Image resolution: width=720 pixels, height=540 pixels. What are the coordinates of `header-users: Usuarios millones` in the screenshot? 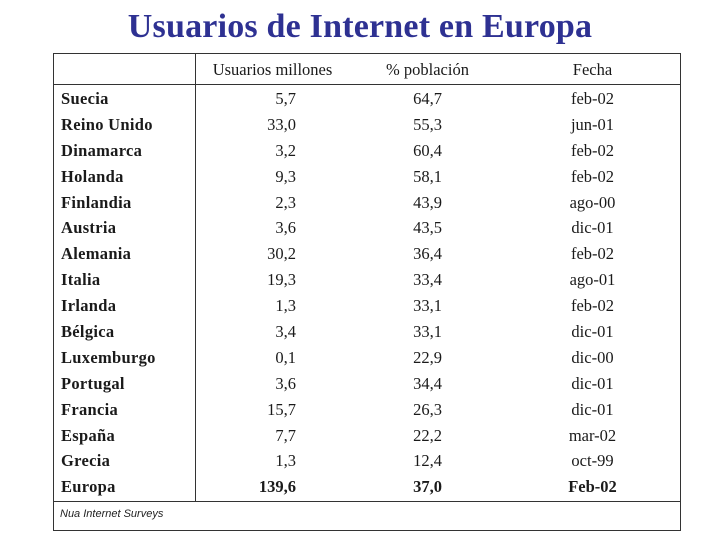 It's located at (272, 69).